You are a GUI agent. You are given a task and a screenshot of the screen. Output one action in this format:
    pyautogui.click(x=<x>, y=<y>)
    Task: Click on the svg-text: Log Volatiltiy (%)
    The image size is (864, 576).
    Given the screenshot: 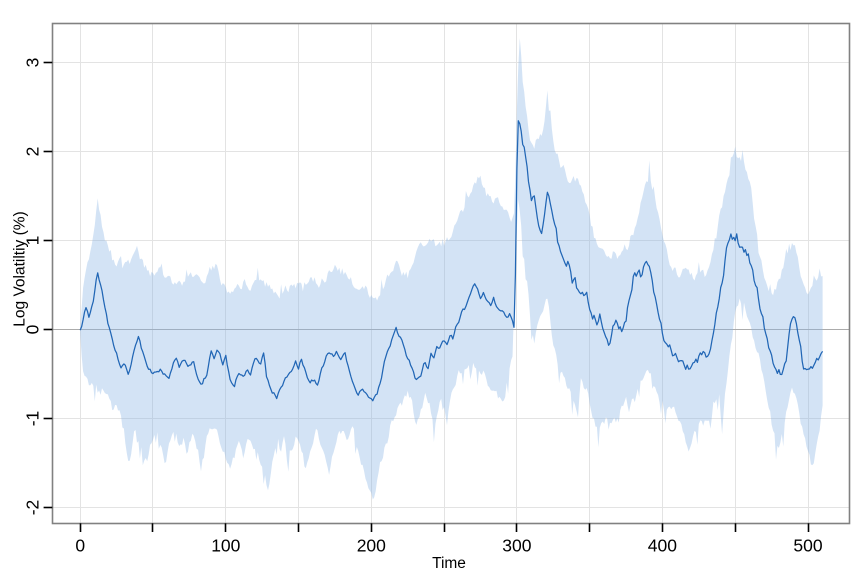 What is the action you would take?
    pyautogui.click(x=20, y=268)
    